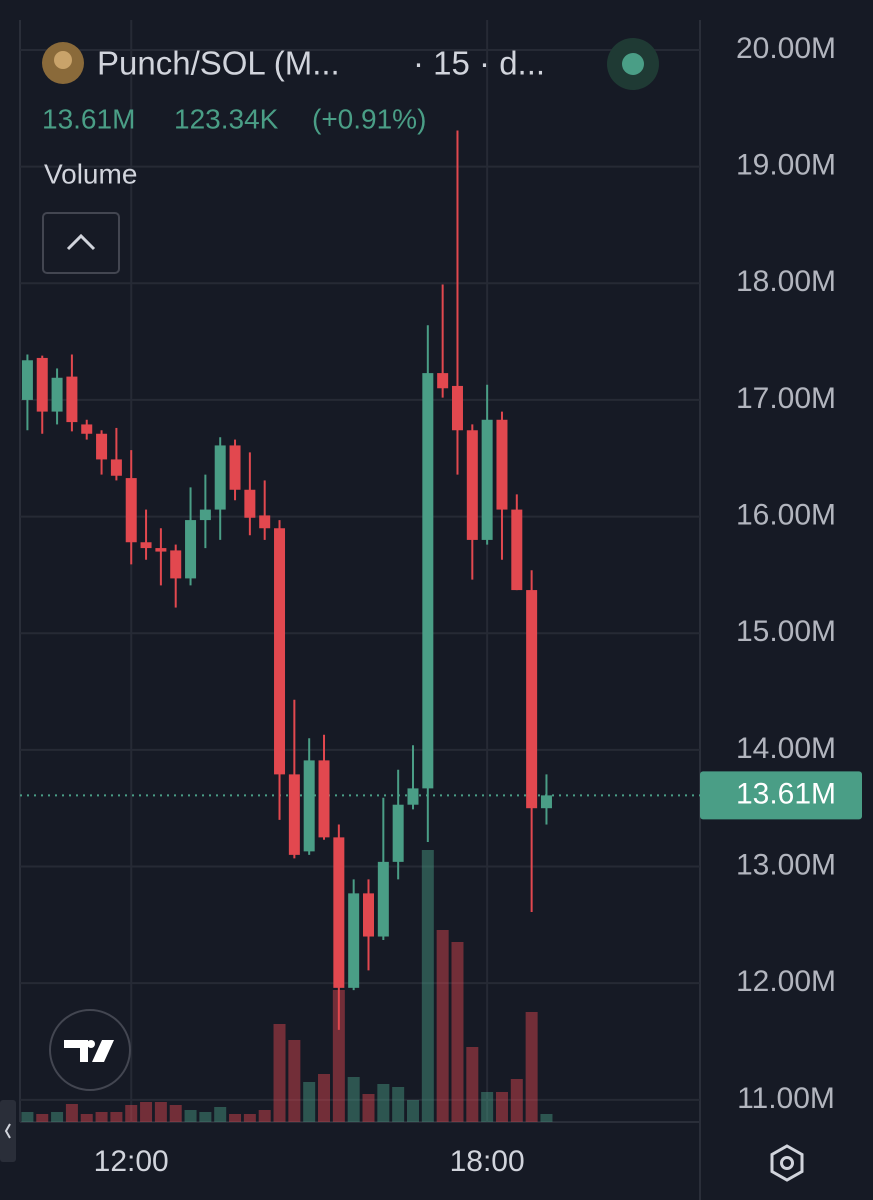 This screenshot has height=1200, width=873. What do you see at coordinates (226, 118) in the screenshot?
I see `change: 123.34K` at bounding box center [226, 118].